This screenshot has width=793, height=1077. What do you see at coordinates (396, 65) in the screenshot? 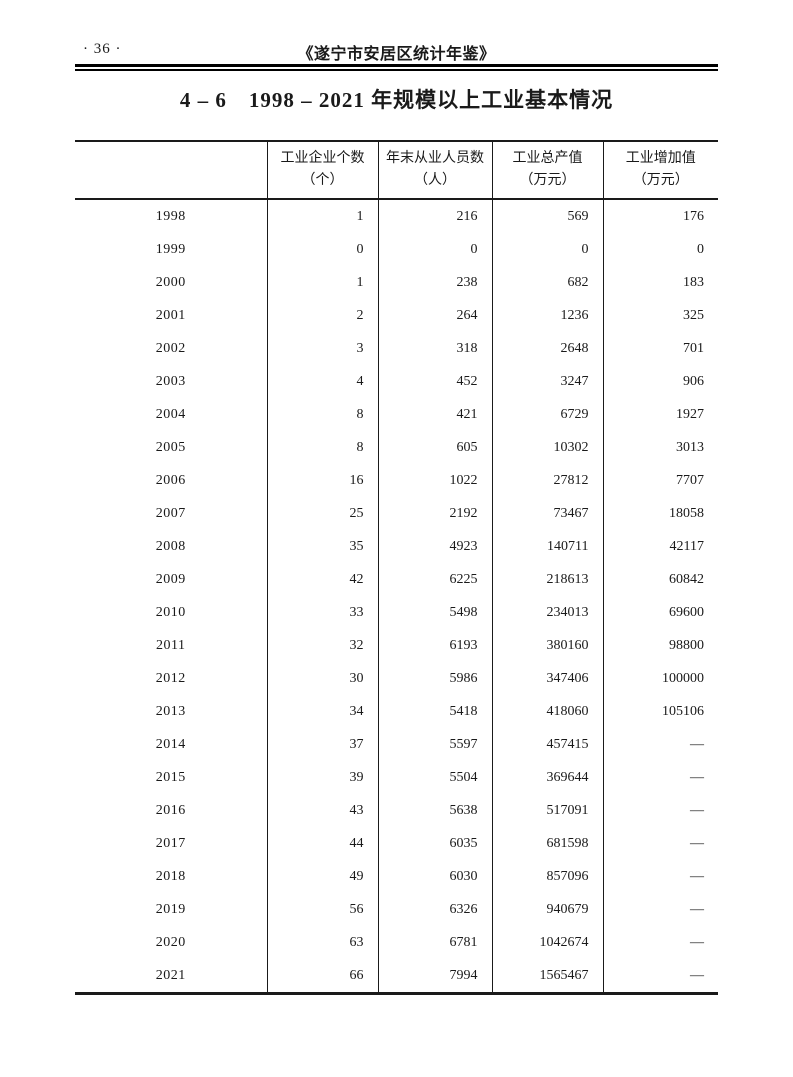
I see `header-rule-thick` at bounding box center [396, 65].